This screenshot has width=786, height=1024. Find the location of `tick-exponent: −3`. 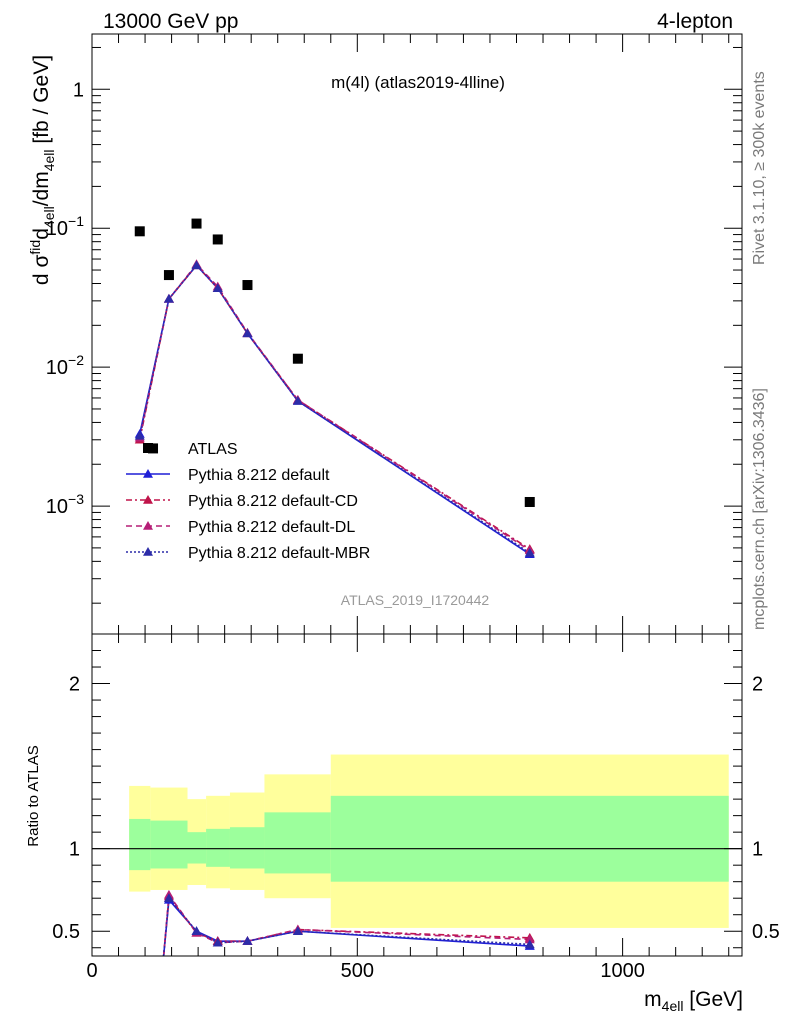

tick-exponent: −3 is located at coordinates (76, 499).